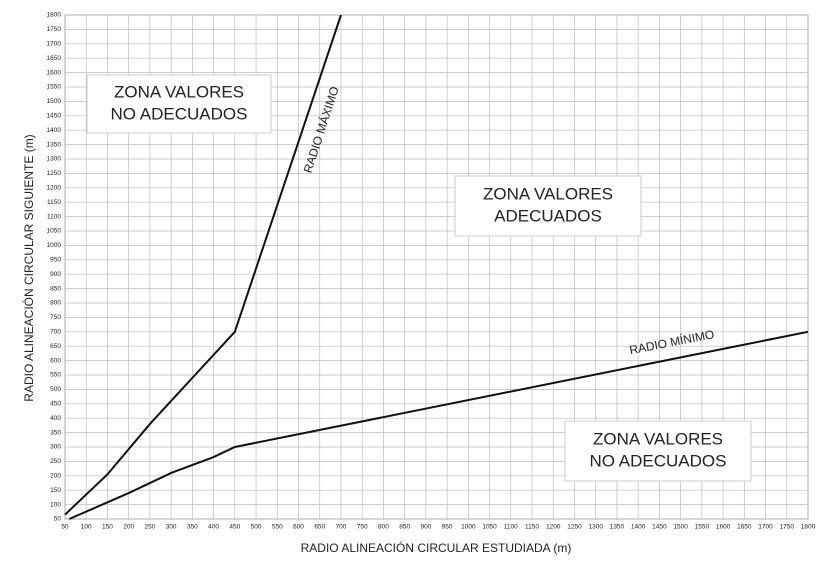  Describe the element at coordinates (54, 58) in the screenshot. I see `y-tick-label: 1650` at that location.